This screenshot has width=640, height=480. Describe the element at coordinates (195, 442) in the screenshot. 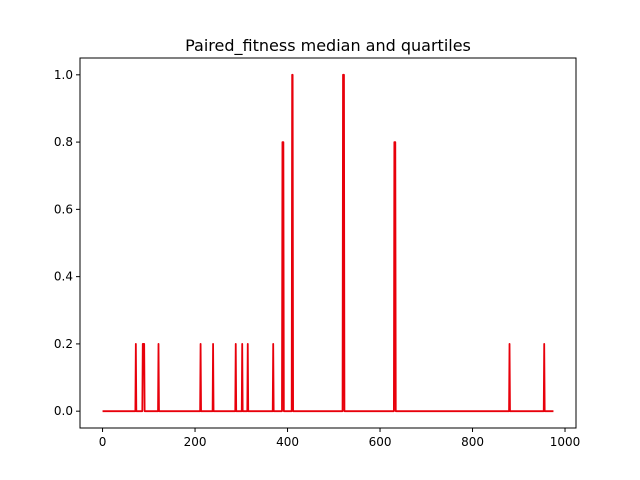

I see `x-tick-label: 200` at that location.